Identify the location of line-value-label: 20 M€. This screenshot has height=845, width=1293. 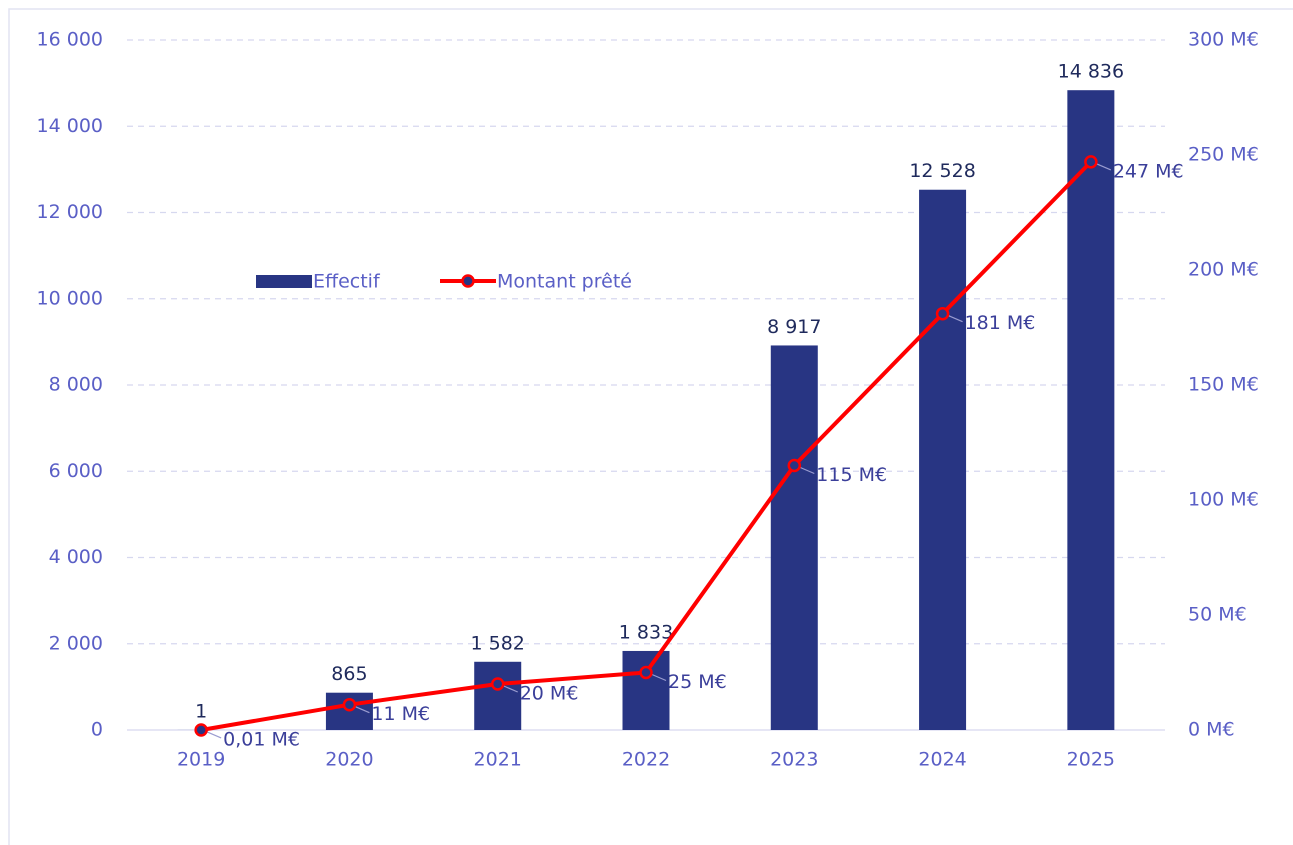
(549, 694).